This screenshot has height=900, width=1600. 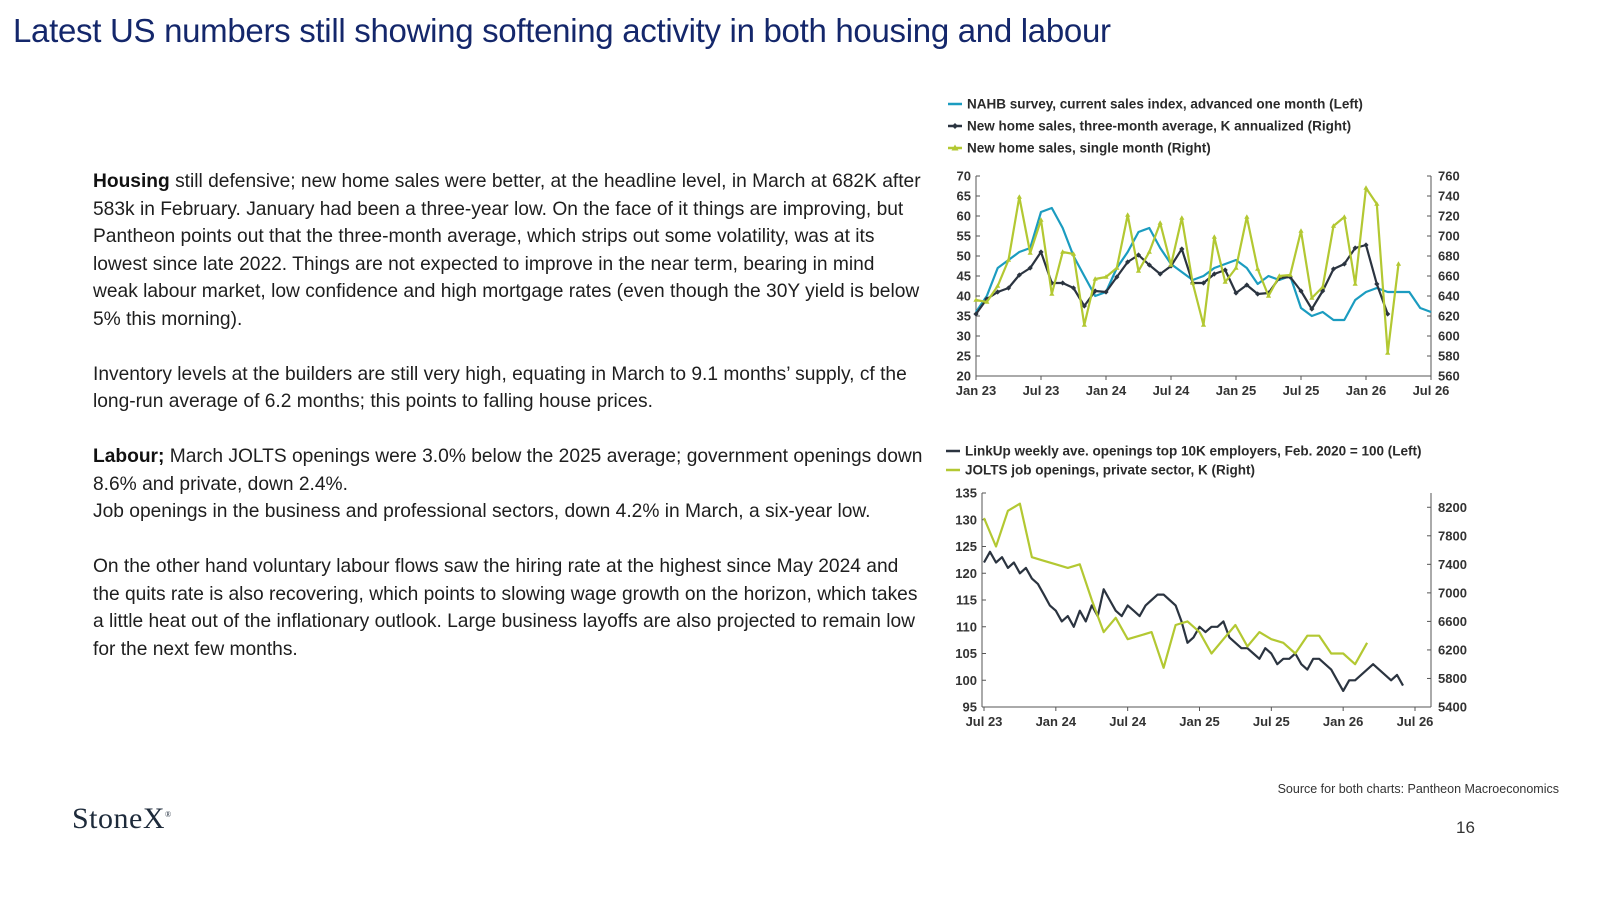 What do you see at coordinates (1449, 376) in the screenshot?
I see `right-tick-label: 560` at bounding box center [1449, 376].